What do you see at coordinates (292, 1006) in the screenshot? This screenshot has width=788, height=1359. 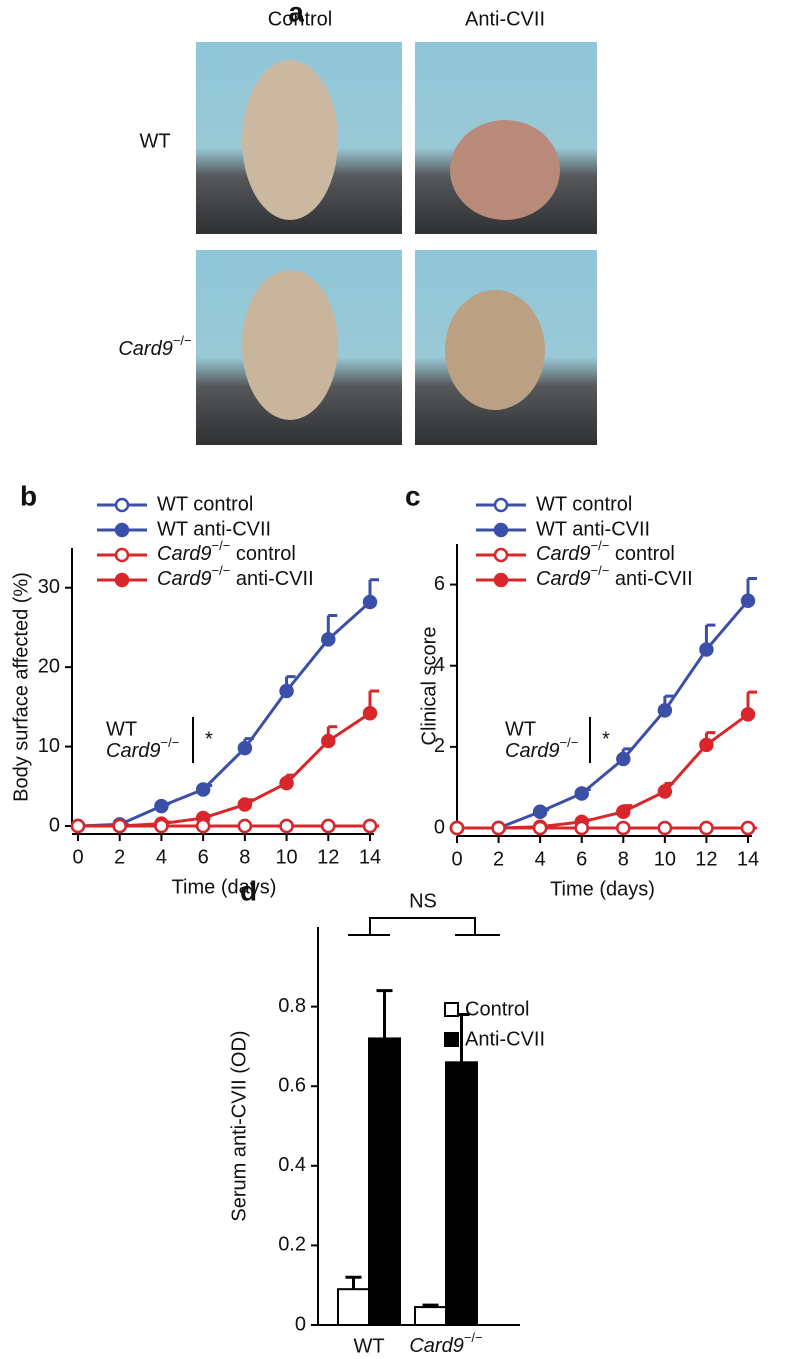 I see `y-tick-label: 0.8` at bounding box center [292, 1006].